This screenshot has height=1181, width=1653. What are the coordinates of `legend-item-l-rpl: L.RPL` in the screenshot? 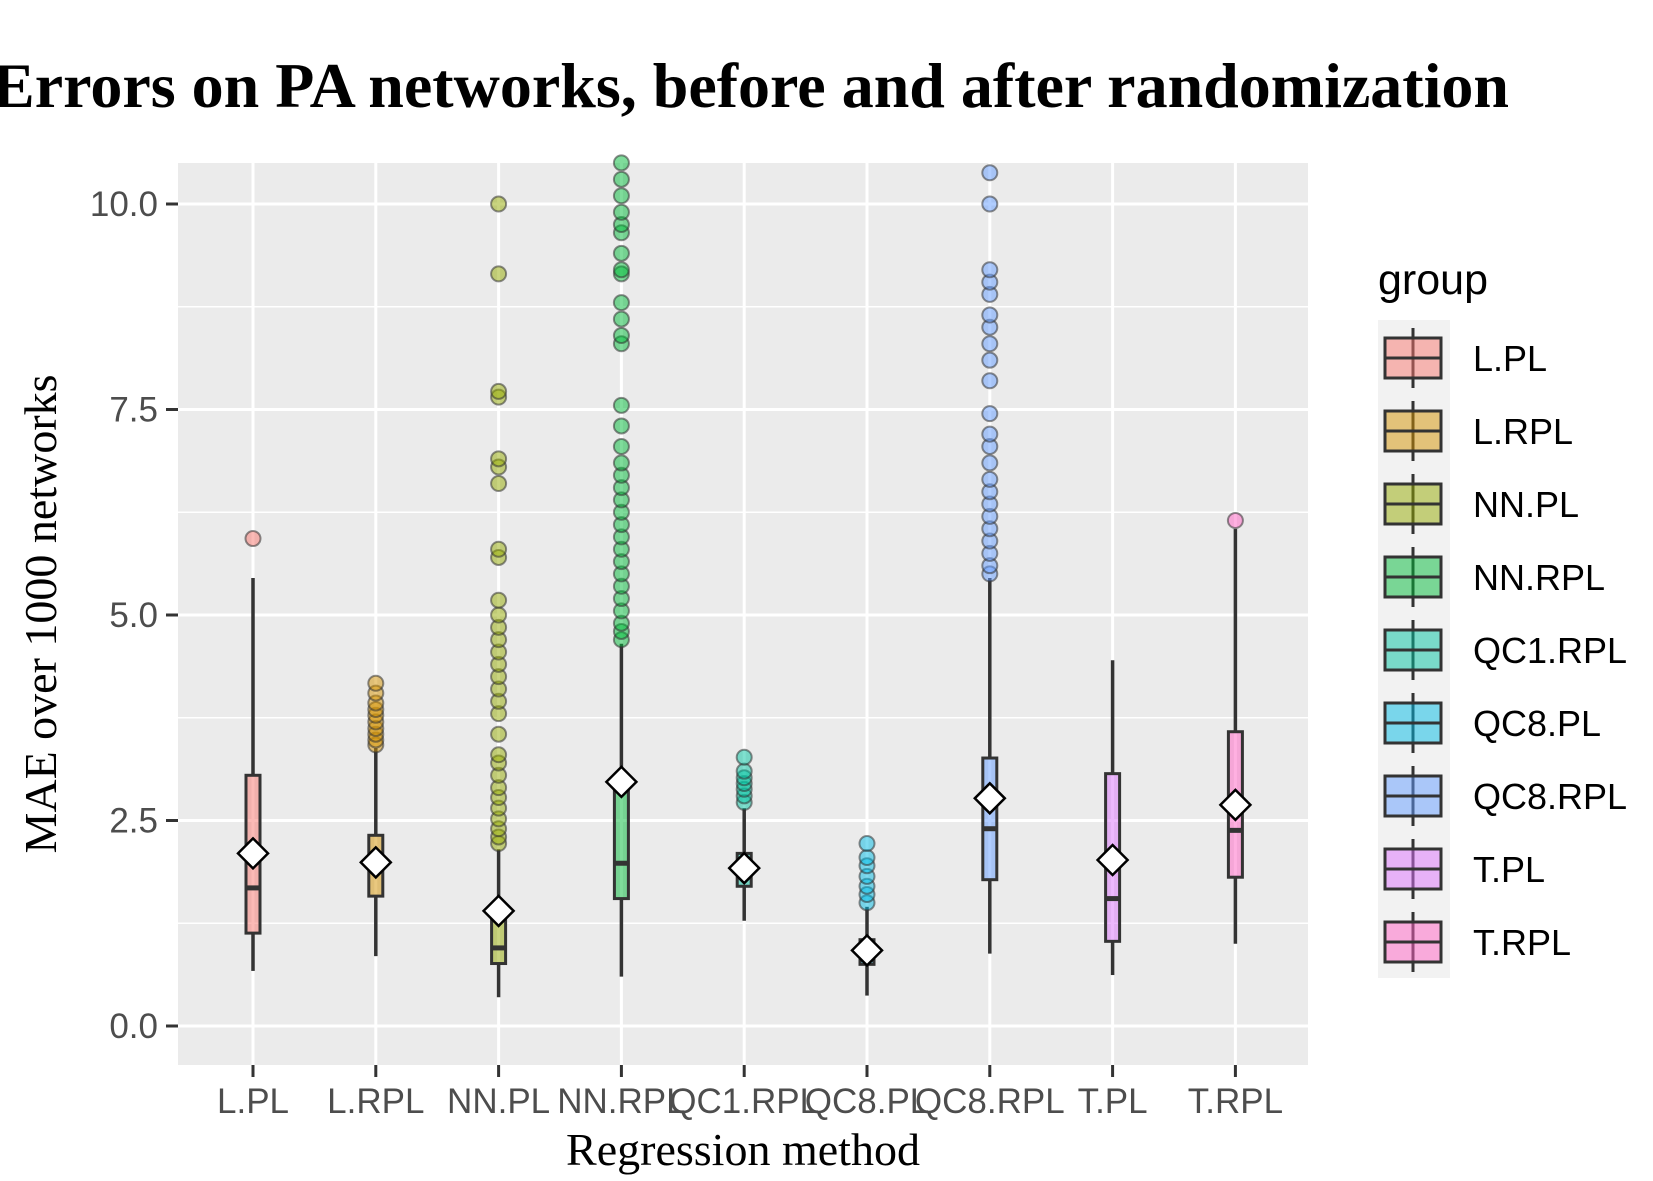 It's located at (1478, 431).